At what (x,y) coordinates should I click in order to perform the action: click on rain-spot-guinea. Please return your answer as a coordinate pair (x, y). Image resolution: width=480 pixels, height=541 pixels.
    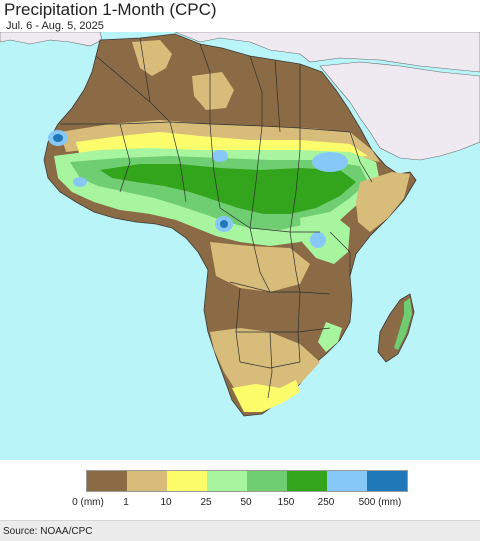
    Looking at the image, I should click on (80, 182).